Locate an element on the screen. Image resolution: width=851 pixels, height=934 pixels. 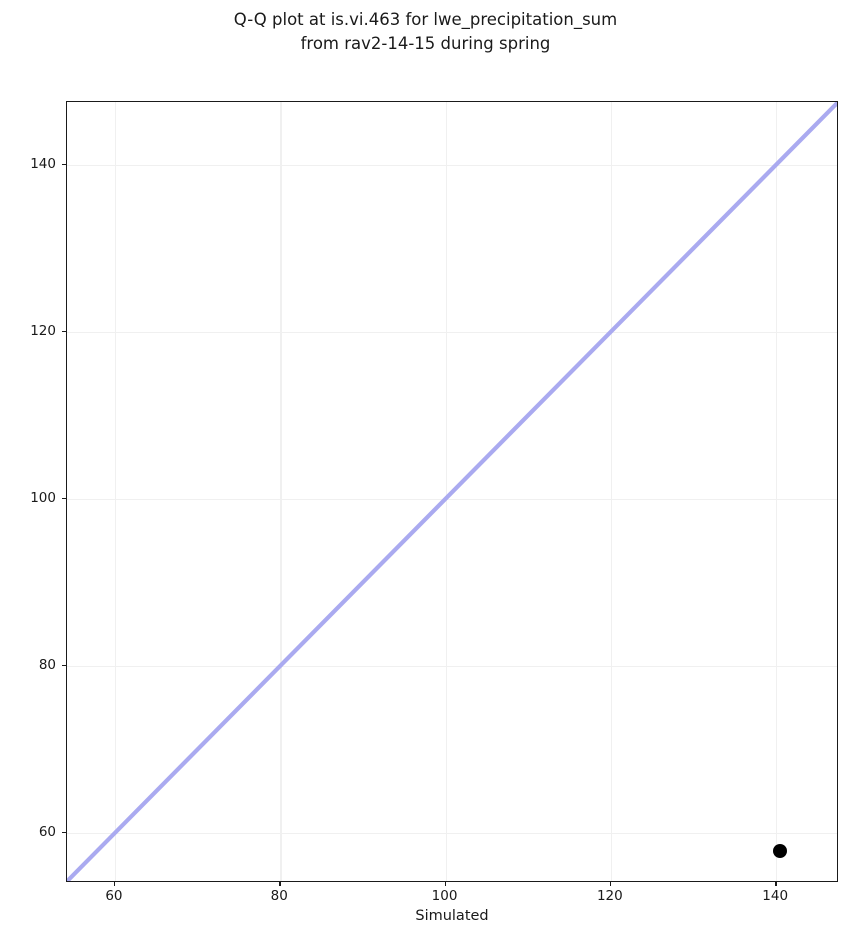
y-tick-label: 80 is located at coordinates (47, 664).